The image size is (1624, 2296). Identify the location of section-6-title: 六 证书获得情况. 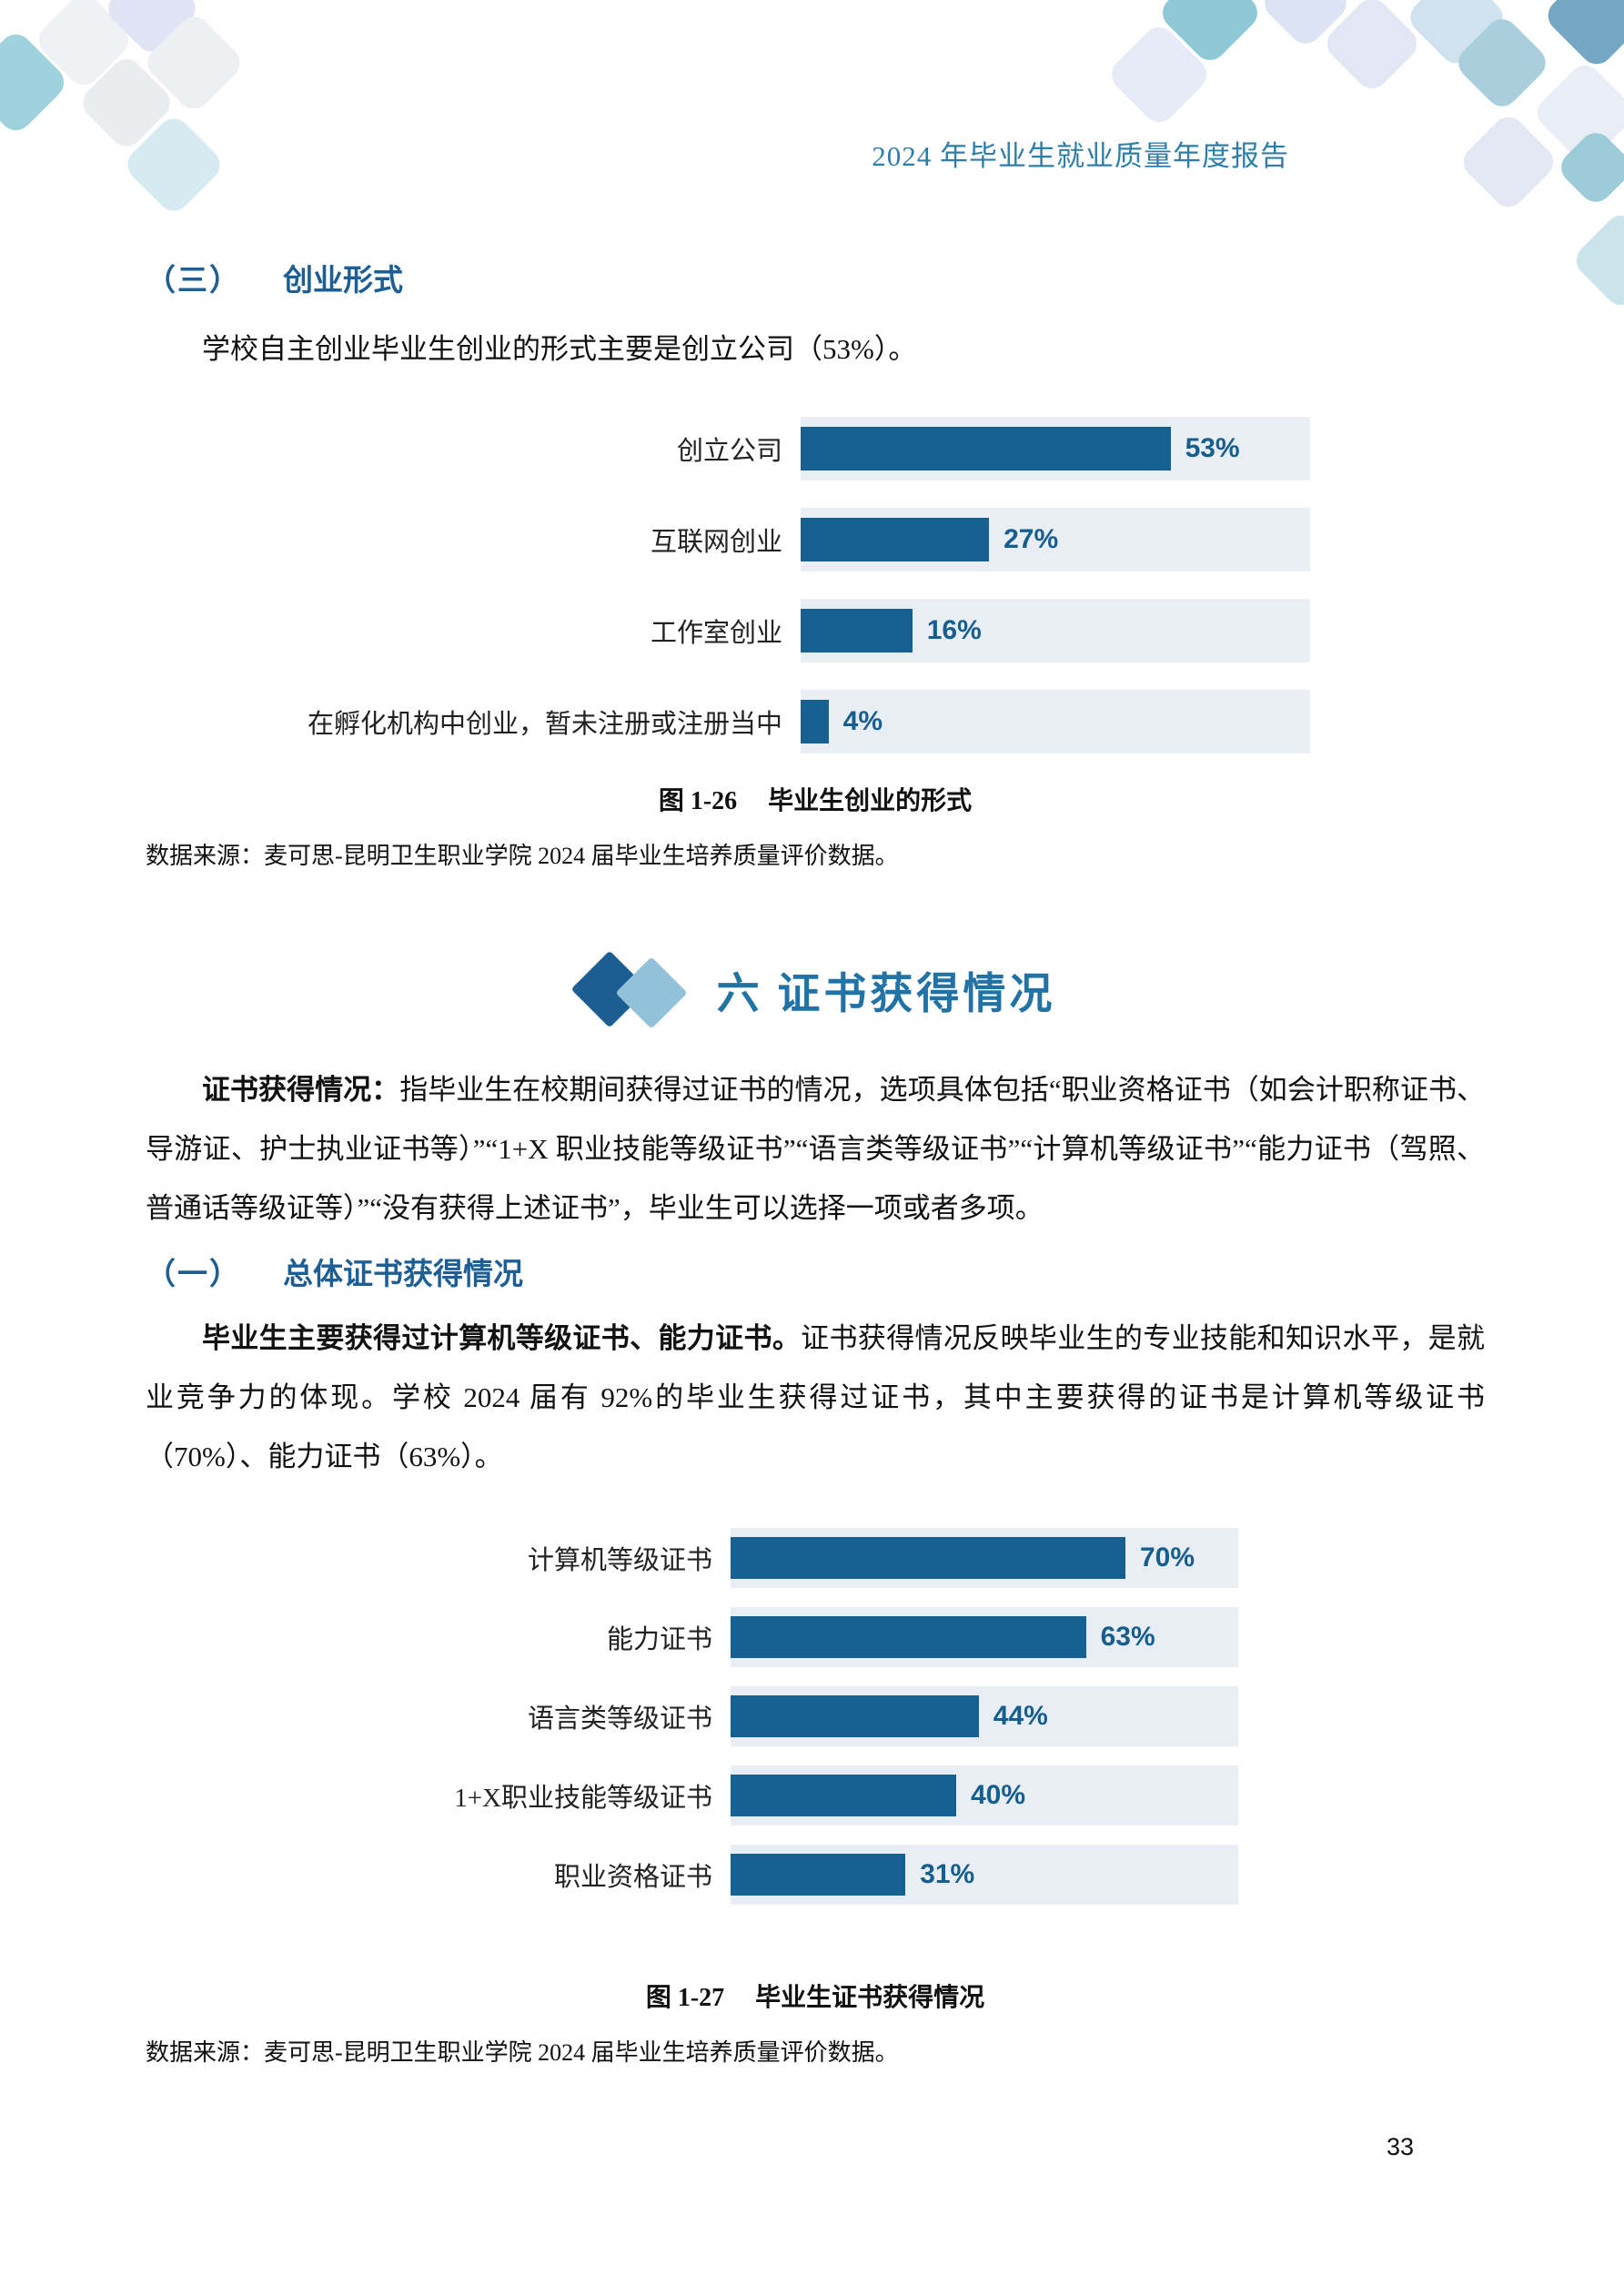
(886, 994).